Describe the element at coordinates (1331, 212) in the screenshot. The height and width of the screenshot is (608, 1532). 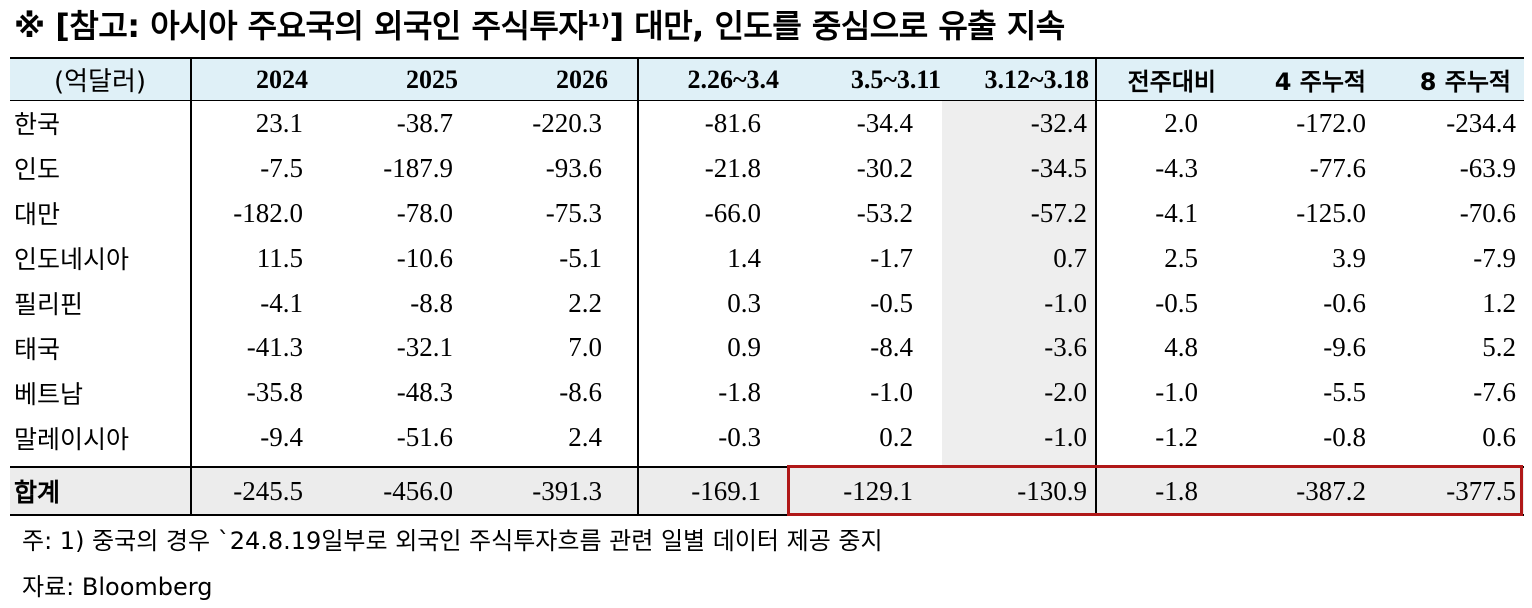
I see `table-cell: -125.0` at that location.